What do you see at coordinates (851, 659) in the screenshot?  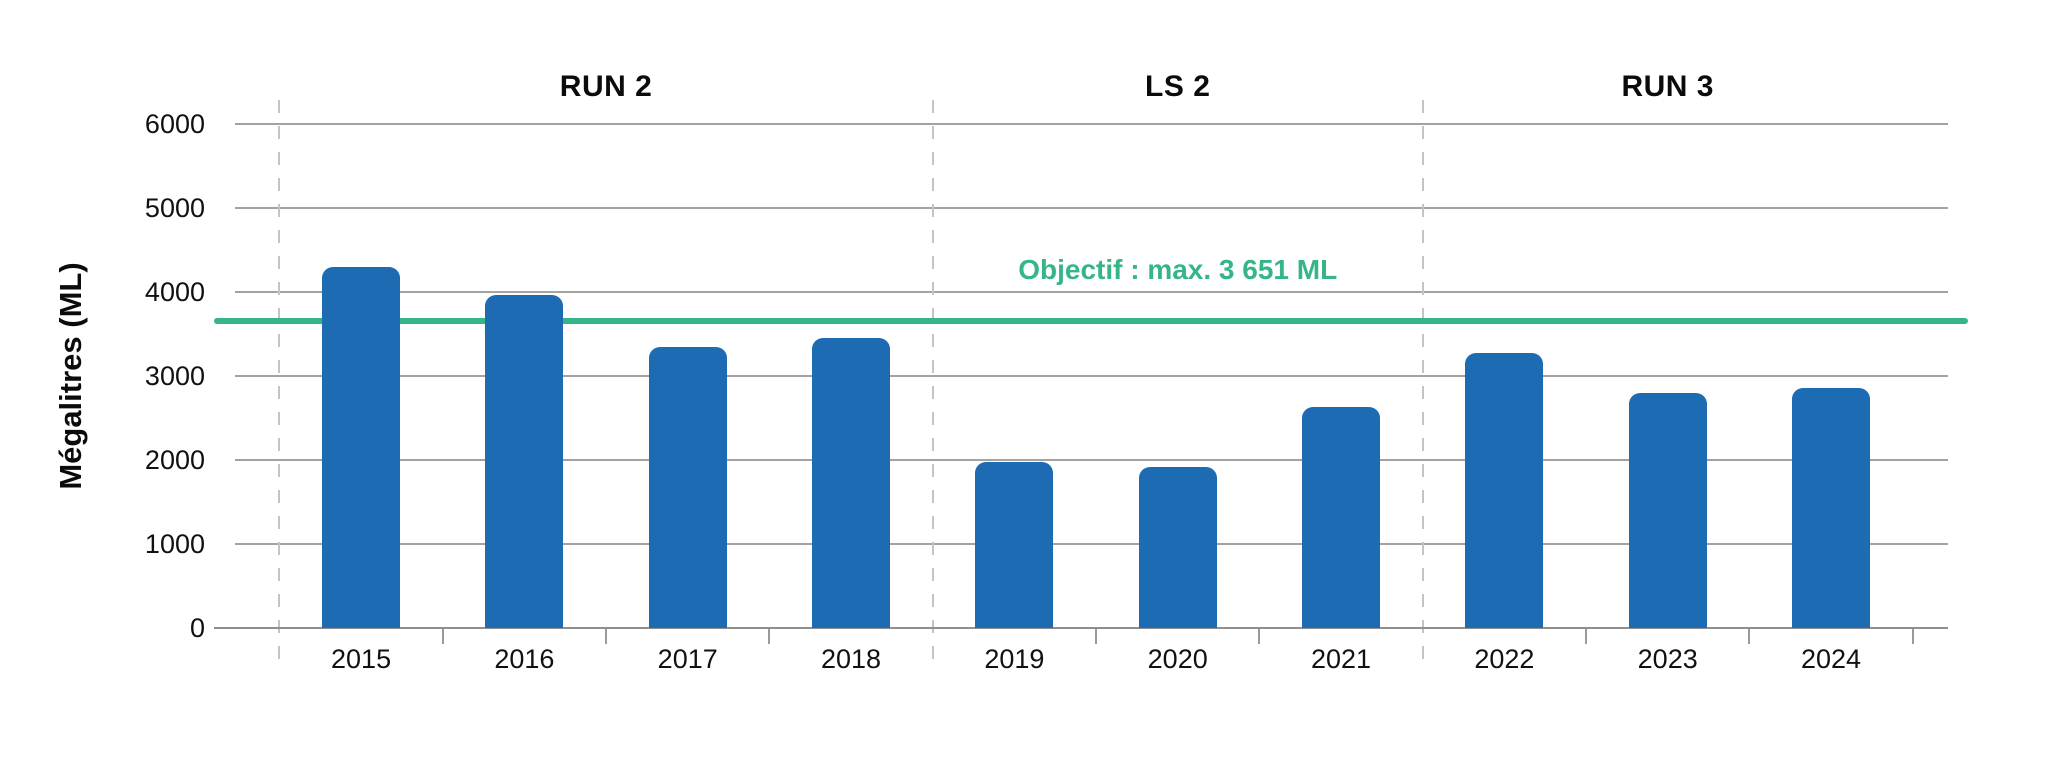 I see `x-tick-label-2018: 2018` at bounding box center [851, 659].